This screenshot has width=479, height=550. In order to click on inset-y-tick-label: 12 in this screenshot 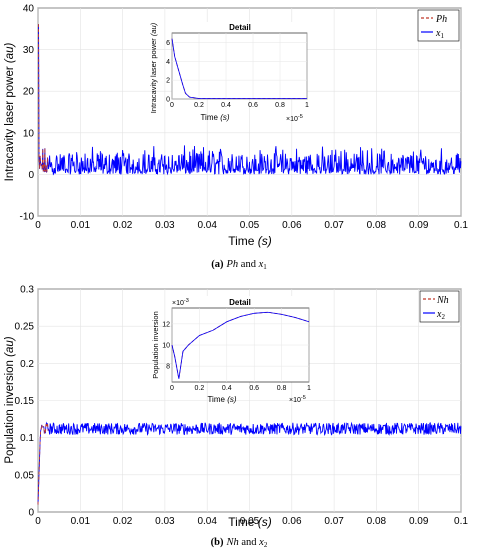, I will do `click(166, 324)`.